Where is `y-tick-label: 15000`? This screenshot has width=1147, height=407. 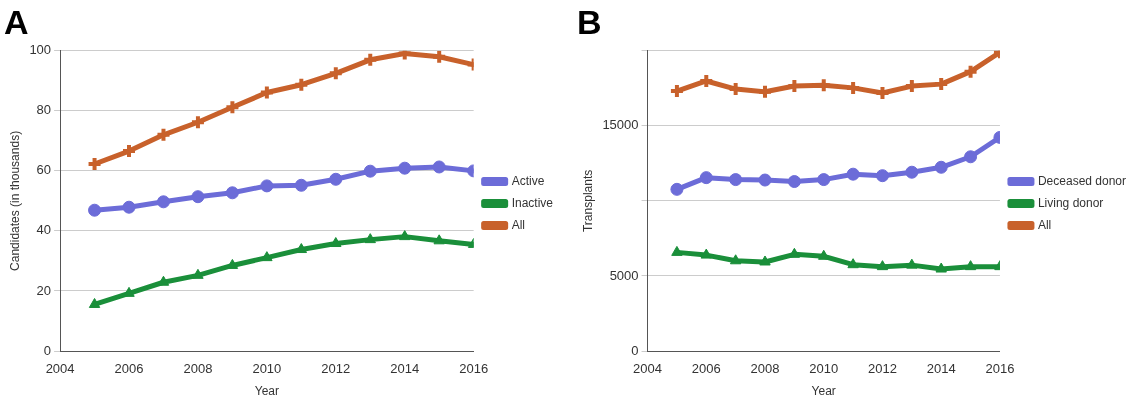
y-tick-label: 15000 is located at coordinates (620, 125).